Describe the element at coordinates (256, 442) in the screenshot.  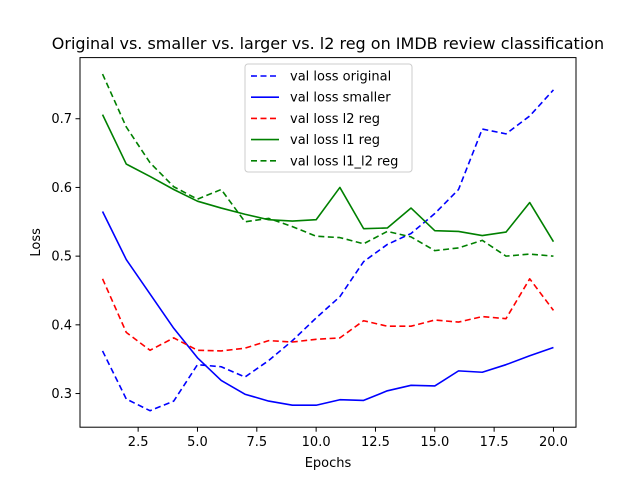
I see `x-tick-label: 7.5` at that location.